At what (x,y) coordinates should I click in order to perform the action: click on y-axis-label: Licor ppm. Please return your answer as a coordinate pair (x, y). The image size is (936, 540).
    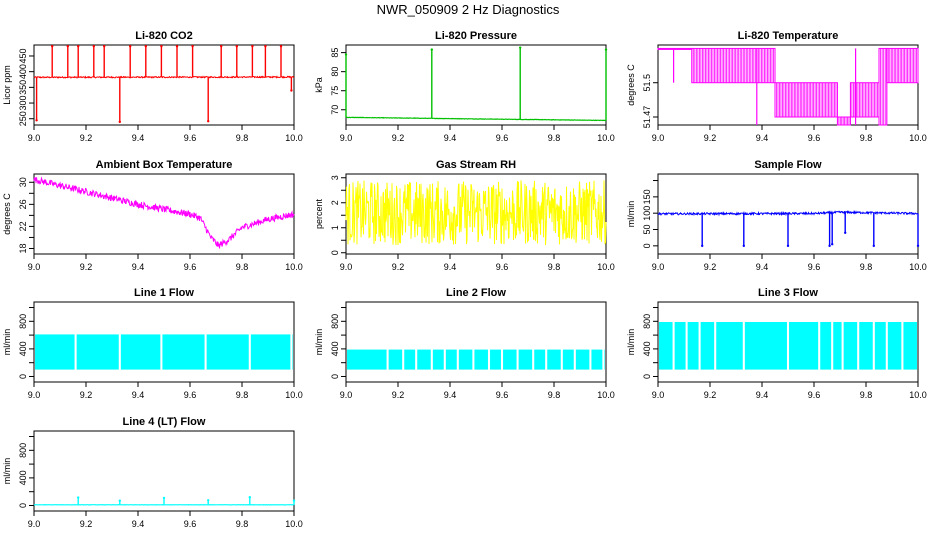
    Looking at the image, I should click on (7, 85).